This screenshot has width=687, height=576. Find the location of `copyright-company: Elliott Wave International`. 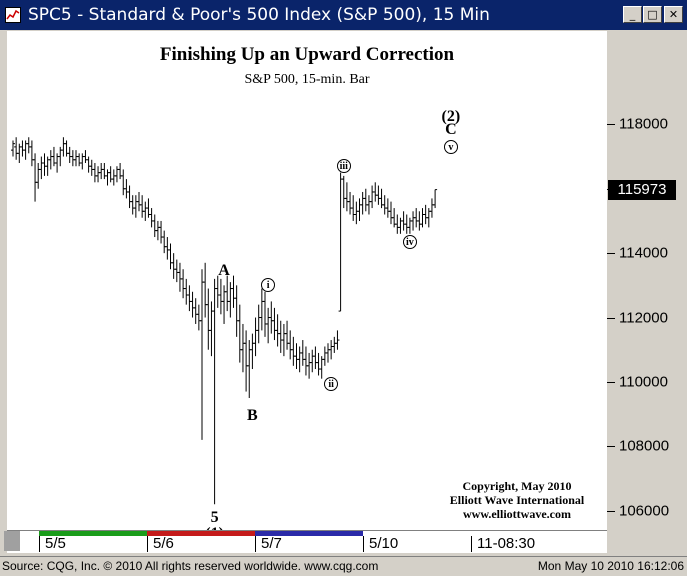

copyright-company: Elliott Wave International is located at coordinates (517, 500).